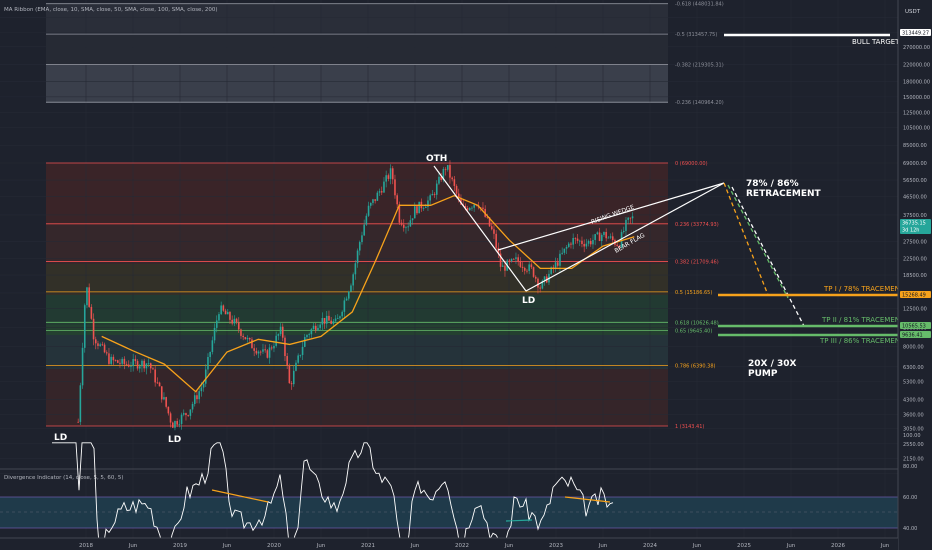  Describe the element at coordinates (689, 427) in the screenshot. I see `fib-label-11: 1 (3143.41)` at that location.